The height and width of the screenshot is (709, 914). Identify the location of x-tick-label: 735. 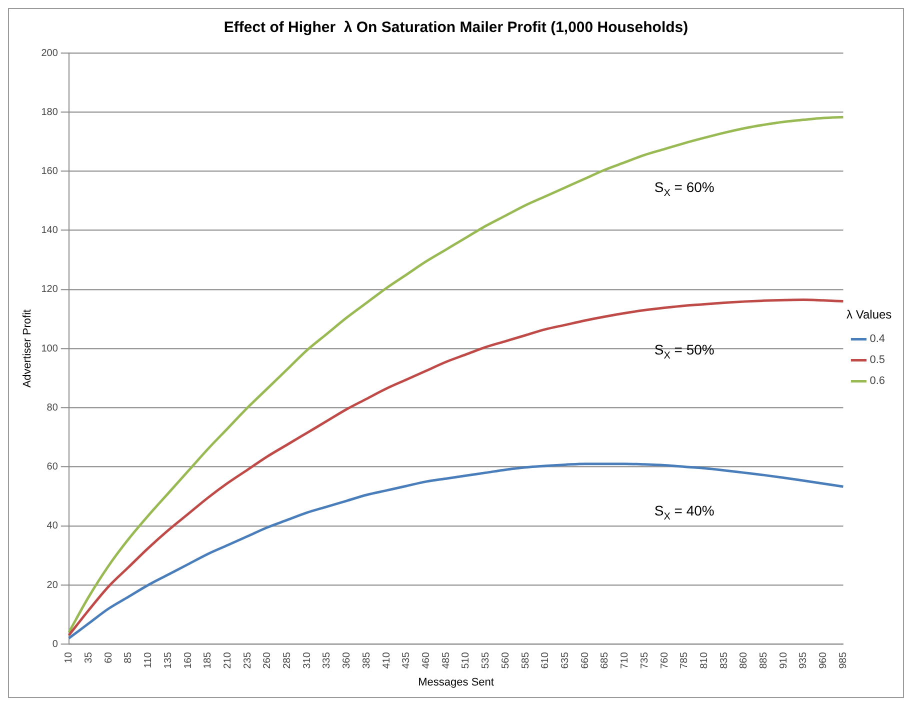
(644, 660).